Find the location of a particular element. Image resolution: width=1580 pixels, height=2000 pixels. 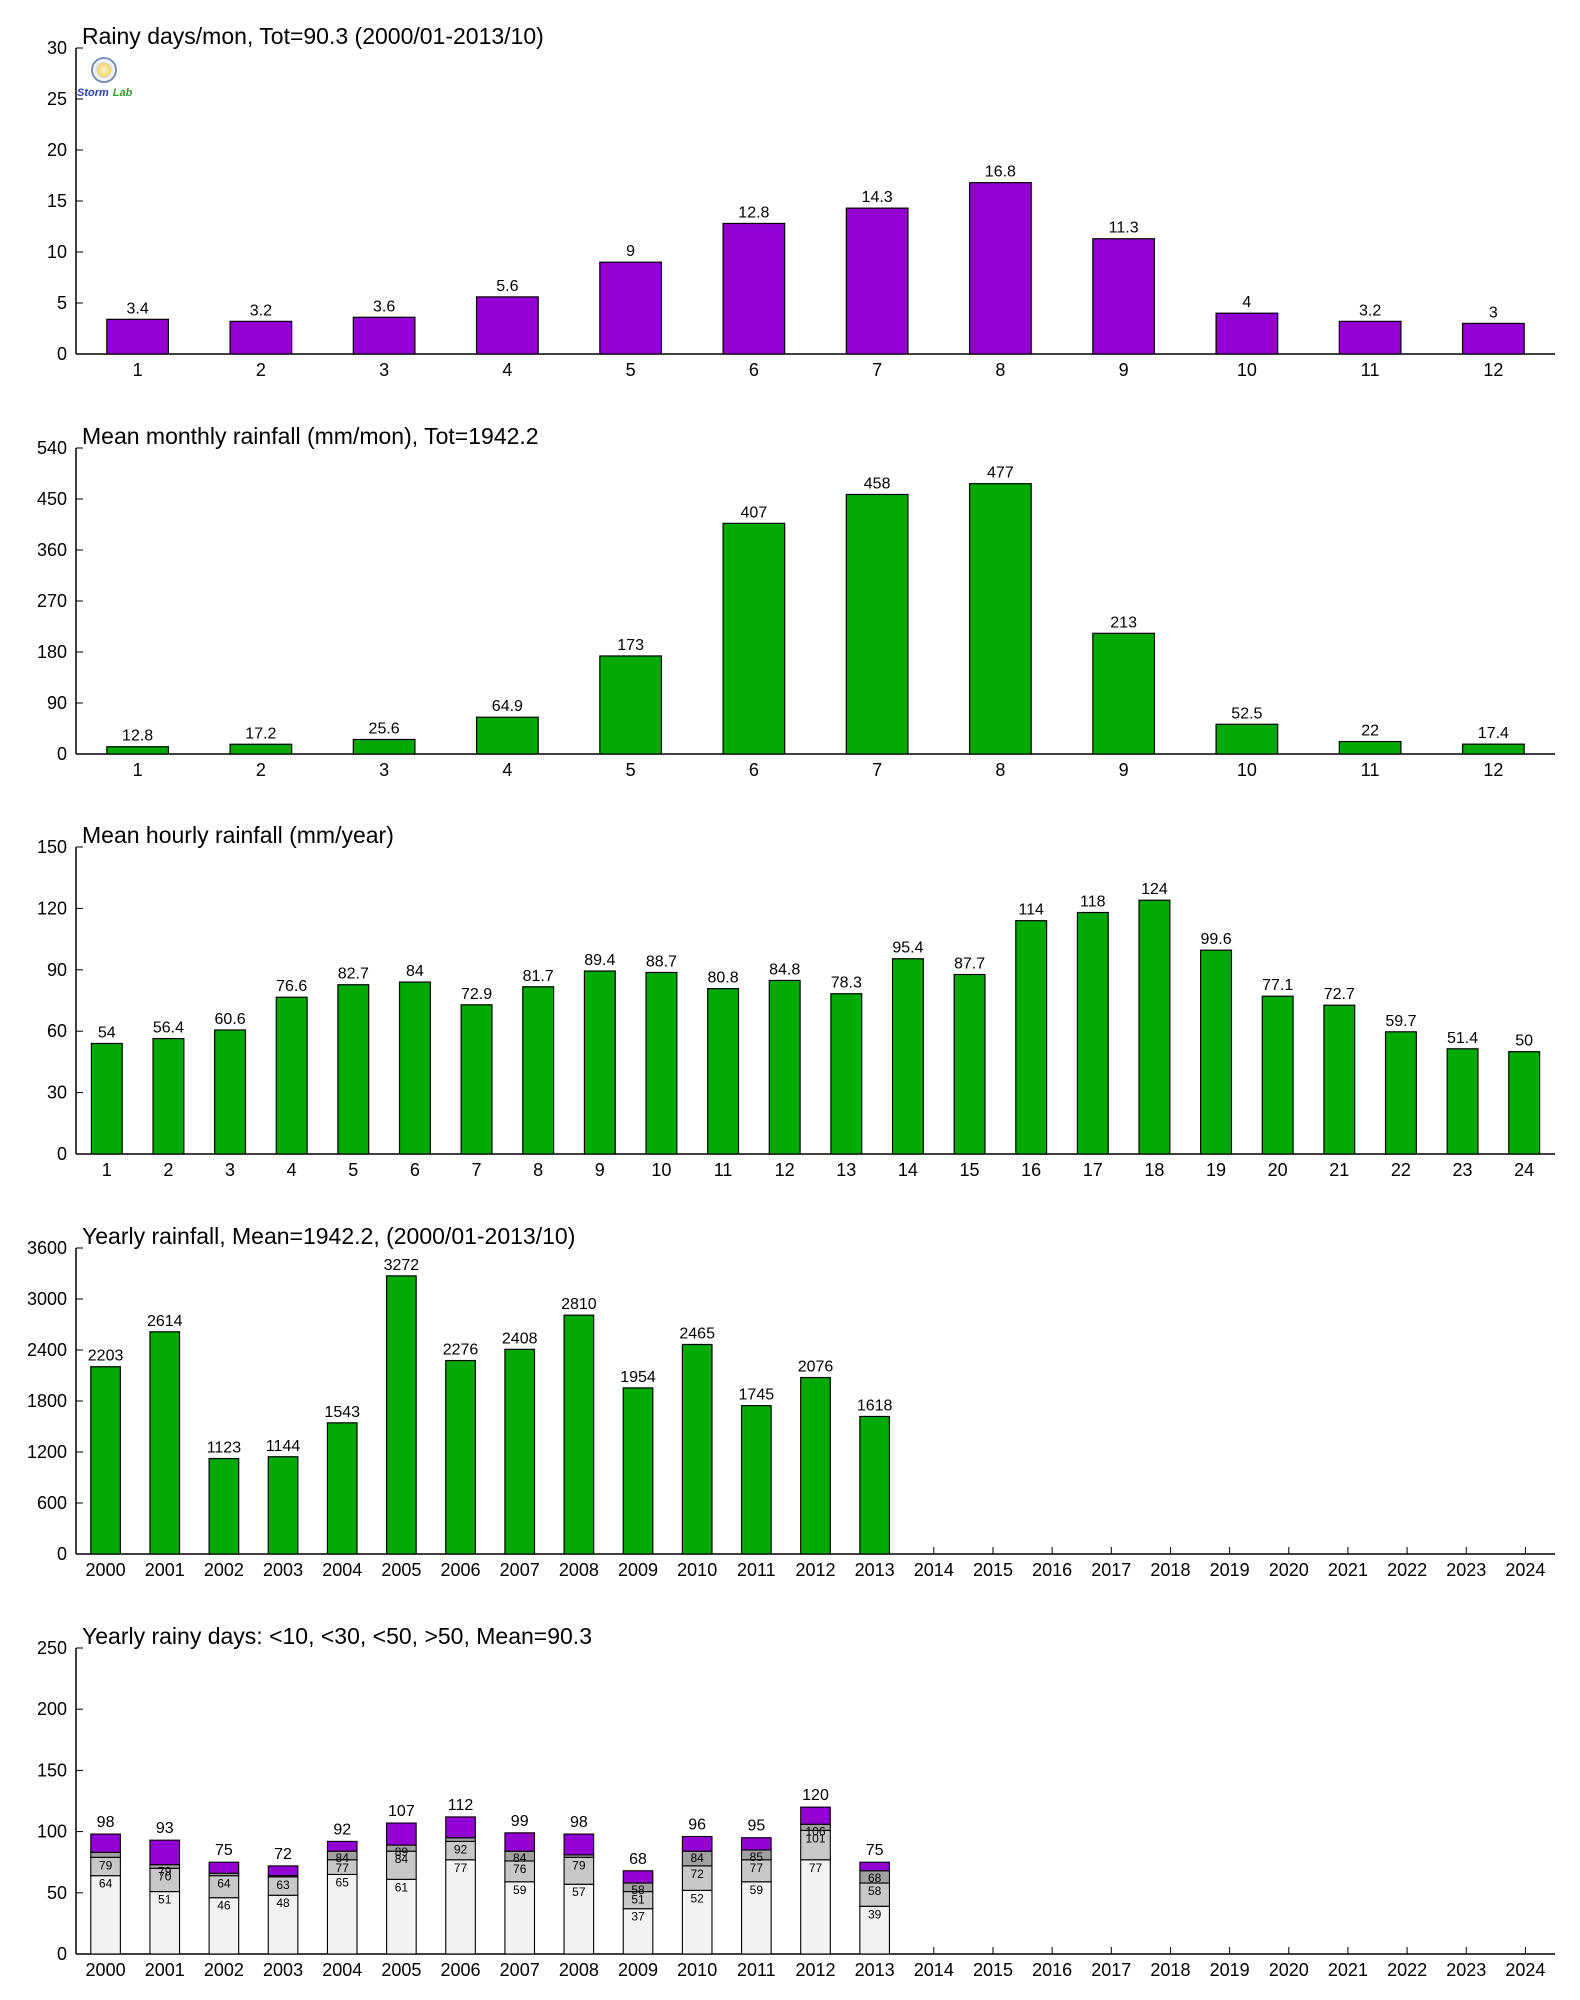

y-tick-label: 0 is located at coordinates (62, 1154).